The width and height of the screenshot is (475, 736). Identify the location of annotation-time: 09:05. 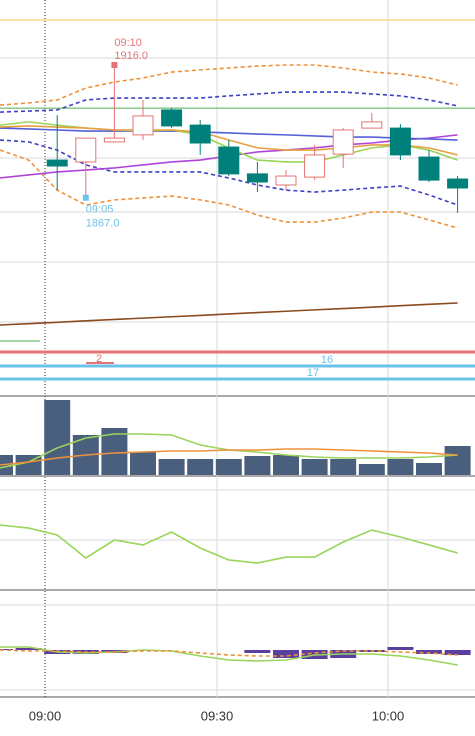
(100, 210).